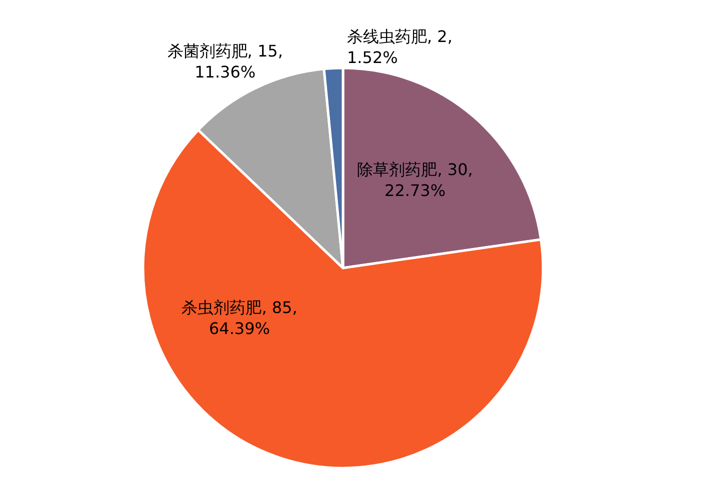 This screenshot has width=705, height=480. I want to click on slice-label: 杀线虫药肥, 2, 1.52%, so click(399, 47).